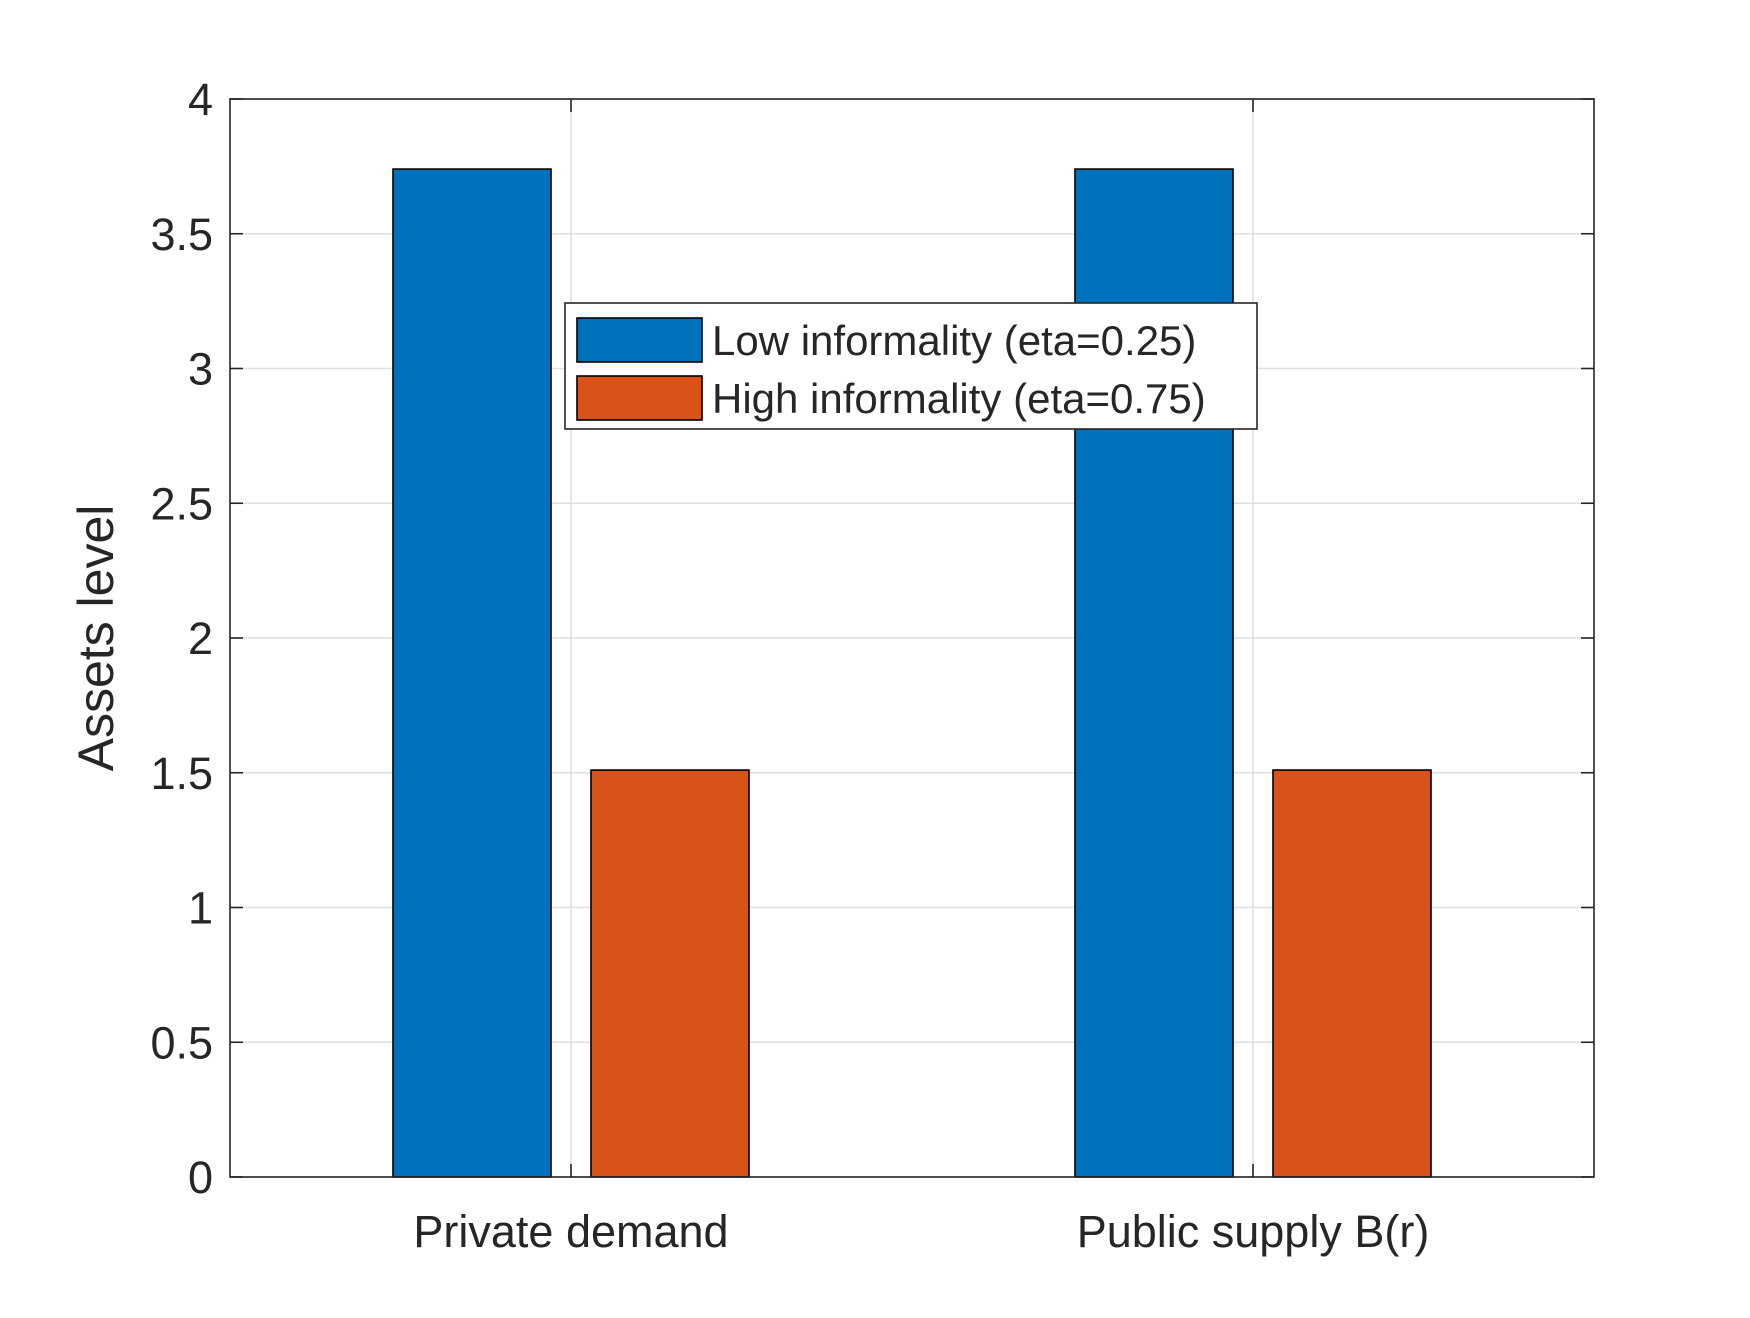  Describe the element at coordinates (570, 1231) in the screenshot. I see `x-tick-label: Private demand` at that location.